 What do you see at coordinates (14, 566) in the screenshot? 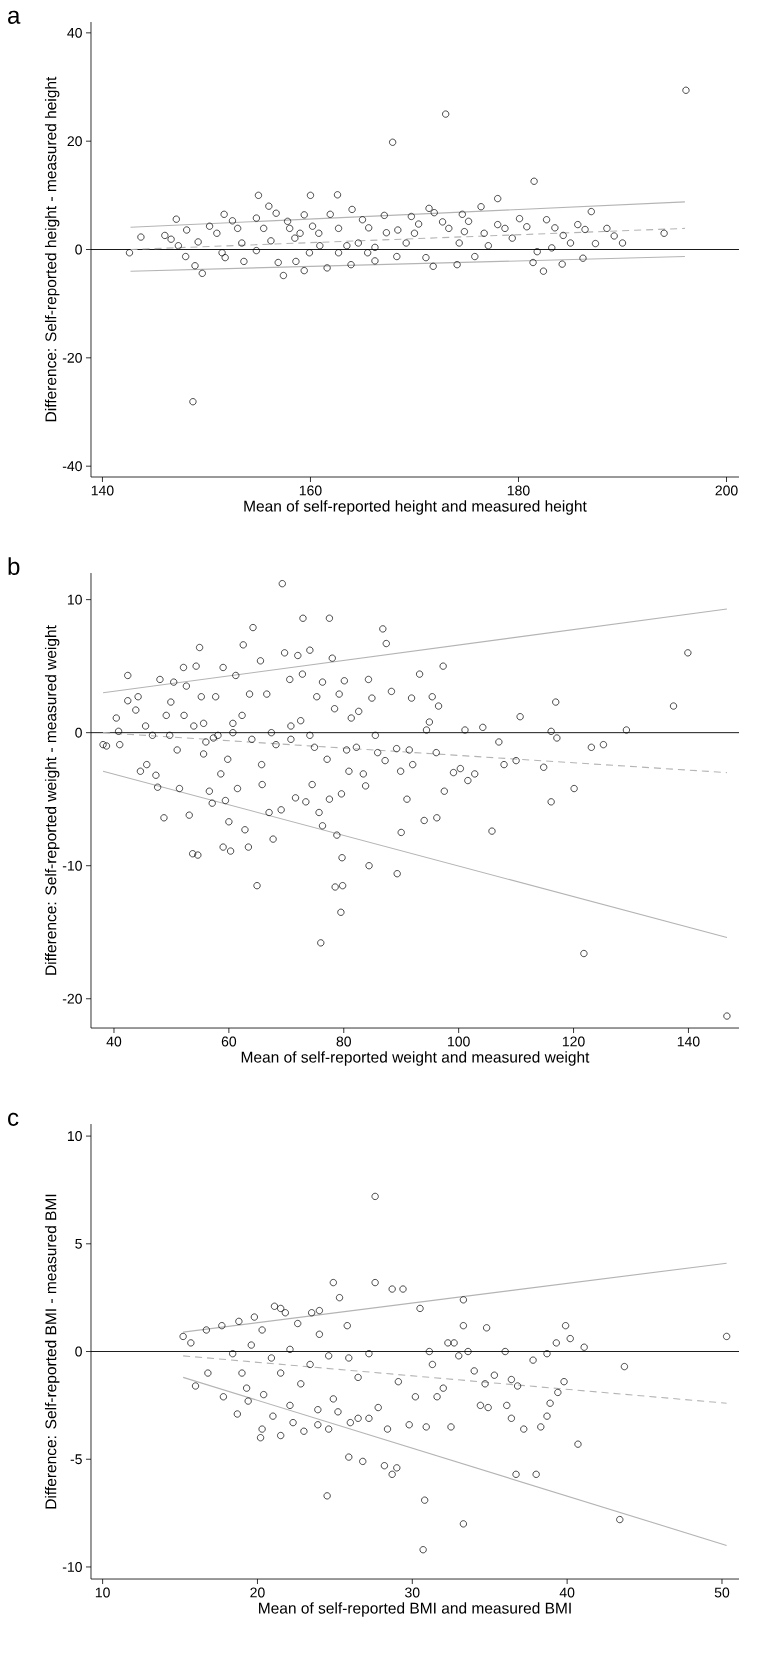
I see `chart-title: b` at bounding box center [14, 566].